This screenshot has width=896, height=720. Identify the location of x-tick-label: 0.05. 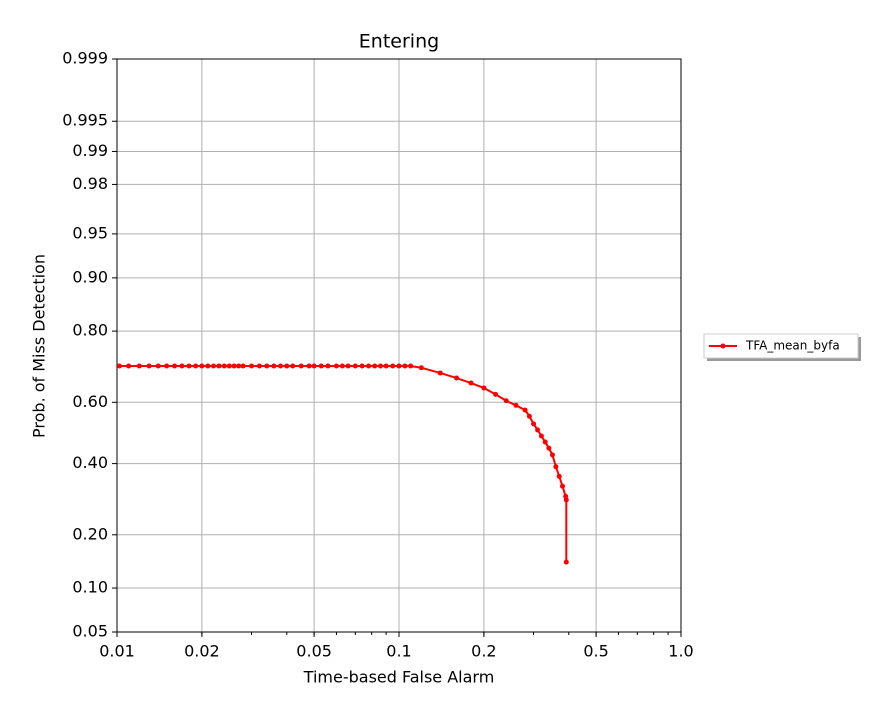
(314, 651).